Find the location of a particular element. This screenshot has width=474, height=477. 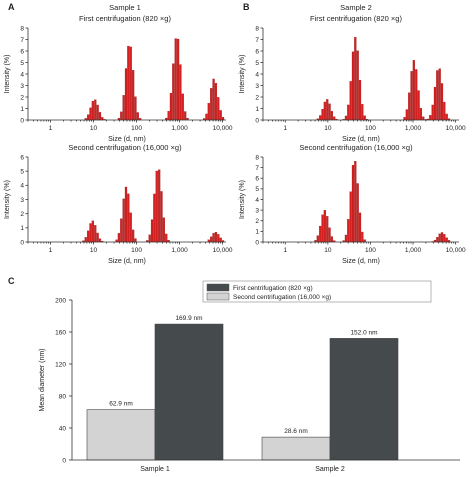

y-tick-label: 6 is located at coordinates (257, 51).